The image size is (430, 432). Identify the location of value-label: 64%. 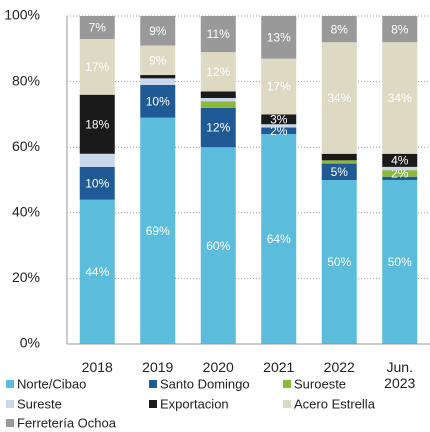
(279, 239).